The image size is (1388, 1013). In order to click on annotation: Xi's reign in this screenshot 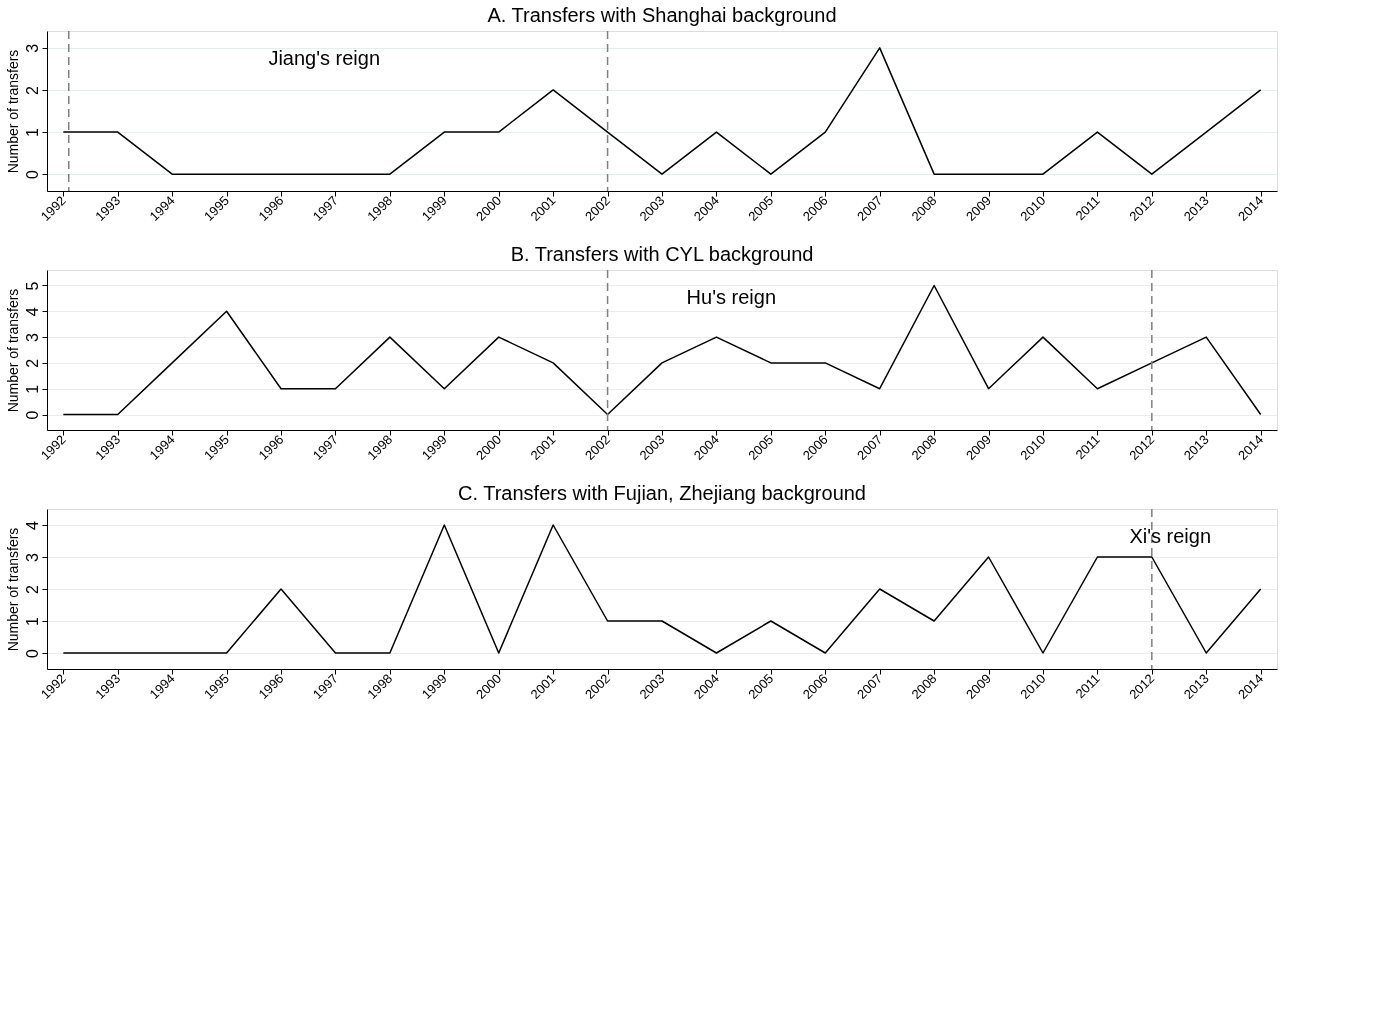, I will do `click(1170, 536)`.